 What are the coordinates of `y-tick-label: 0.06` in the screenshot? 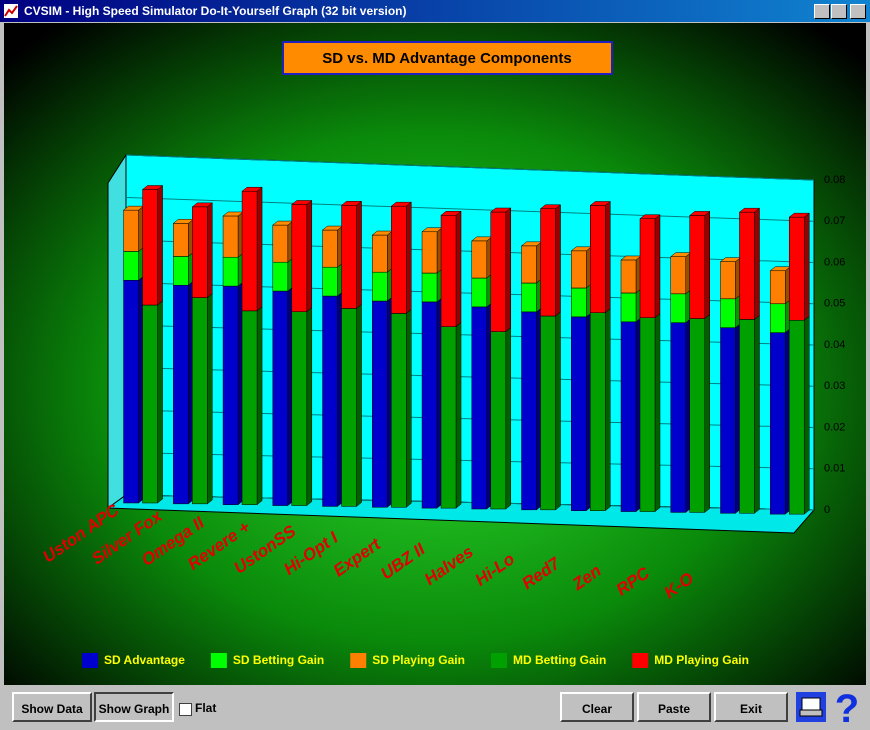 It's located at (834, 262).